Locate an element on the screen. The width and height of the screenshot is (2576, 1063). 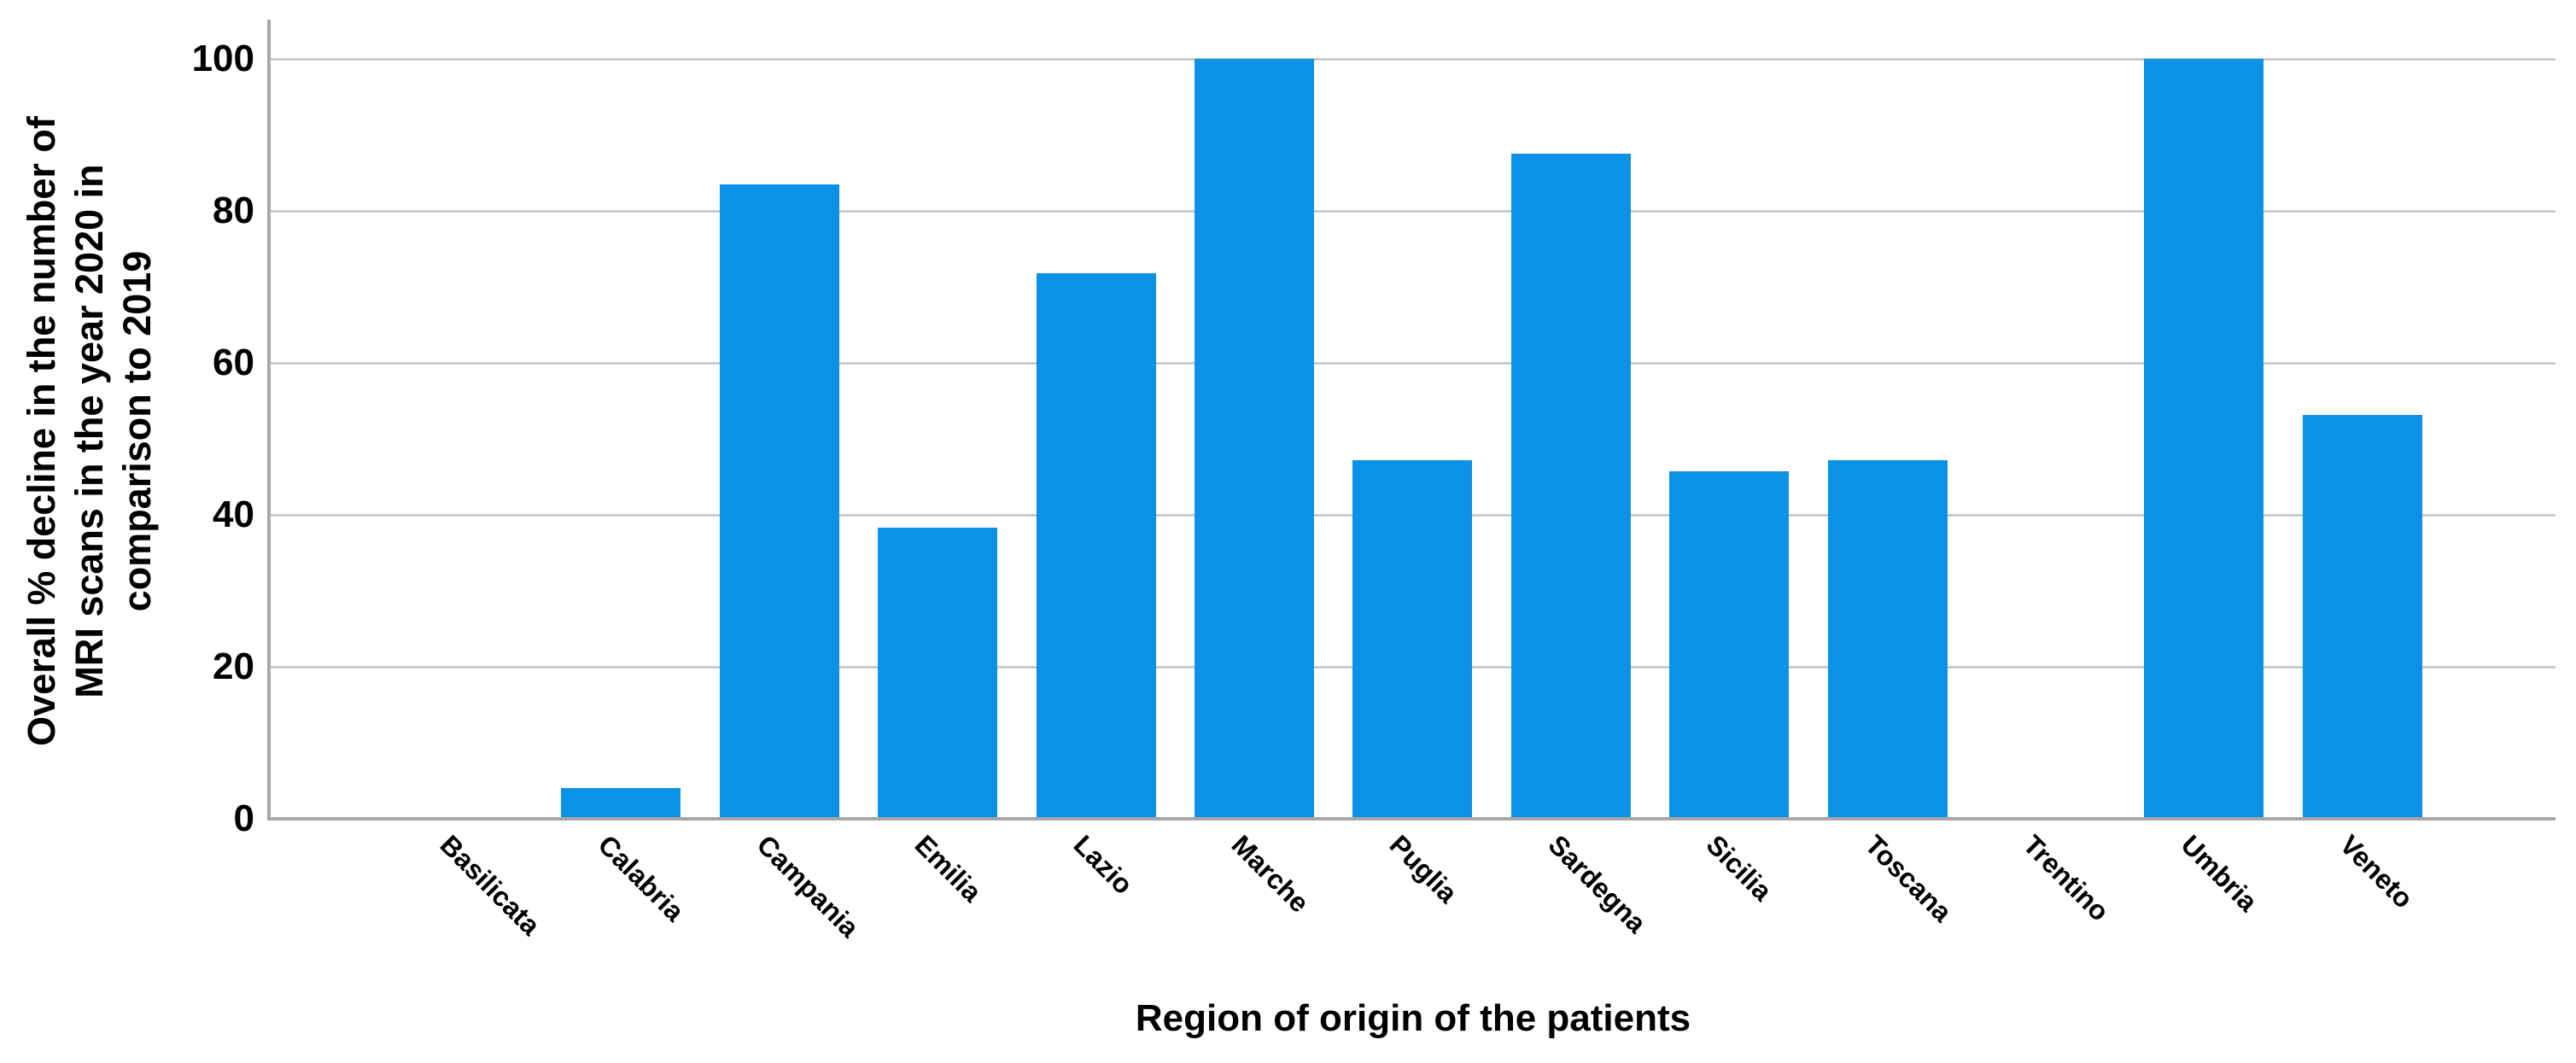
x-tick-label-calabria: Calabria is located at coordinates (641, 878).